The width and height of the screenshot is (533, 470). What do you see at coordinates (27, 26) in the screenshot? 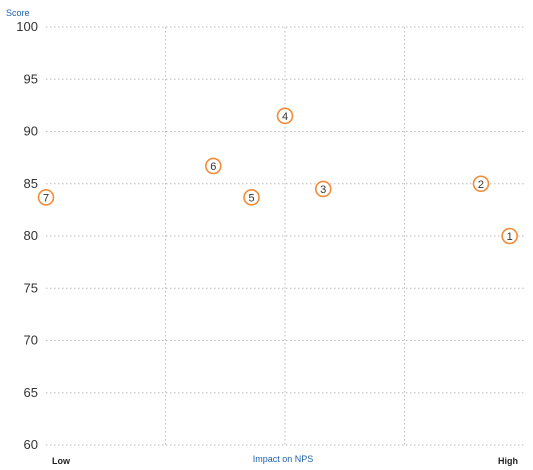
I see `y-tick-label-100: 100` at bounding box center [27, 26].